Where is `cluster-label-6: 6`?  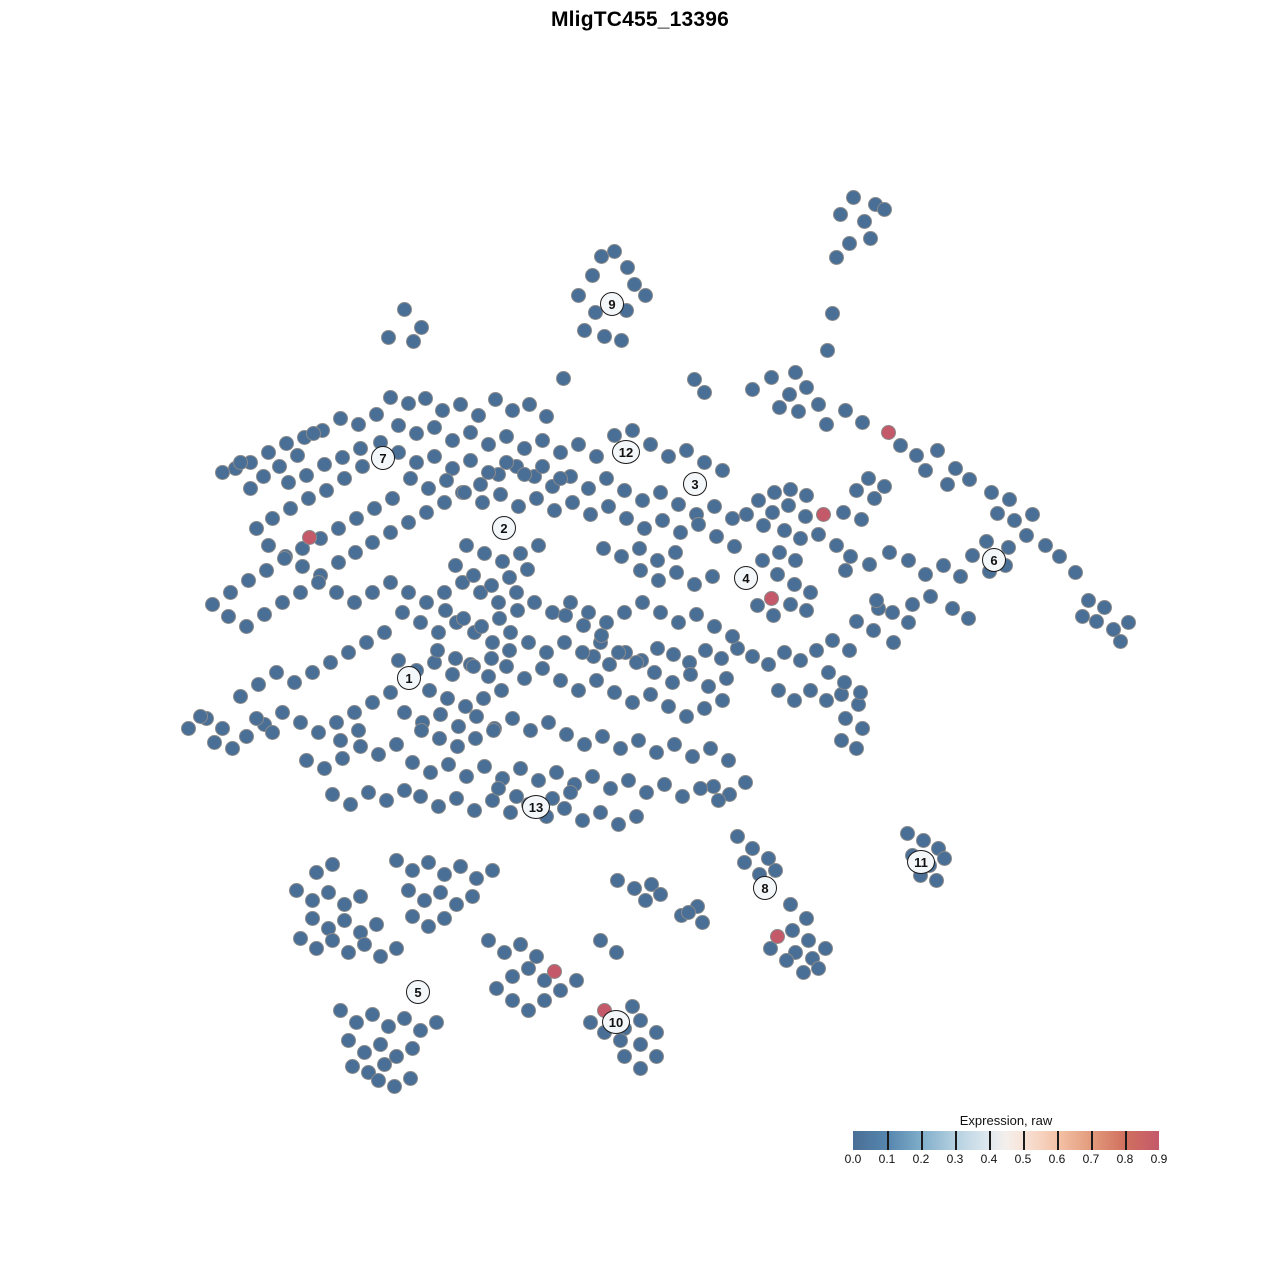 cluster-label-6: 6 is located at coordinates (994, 560).